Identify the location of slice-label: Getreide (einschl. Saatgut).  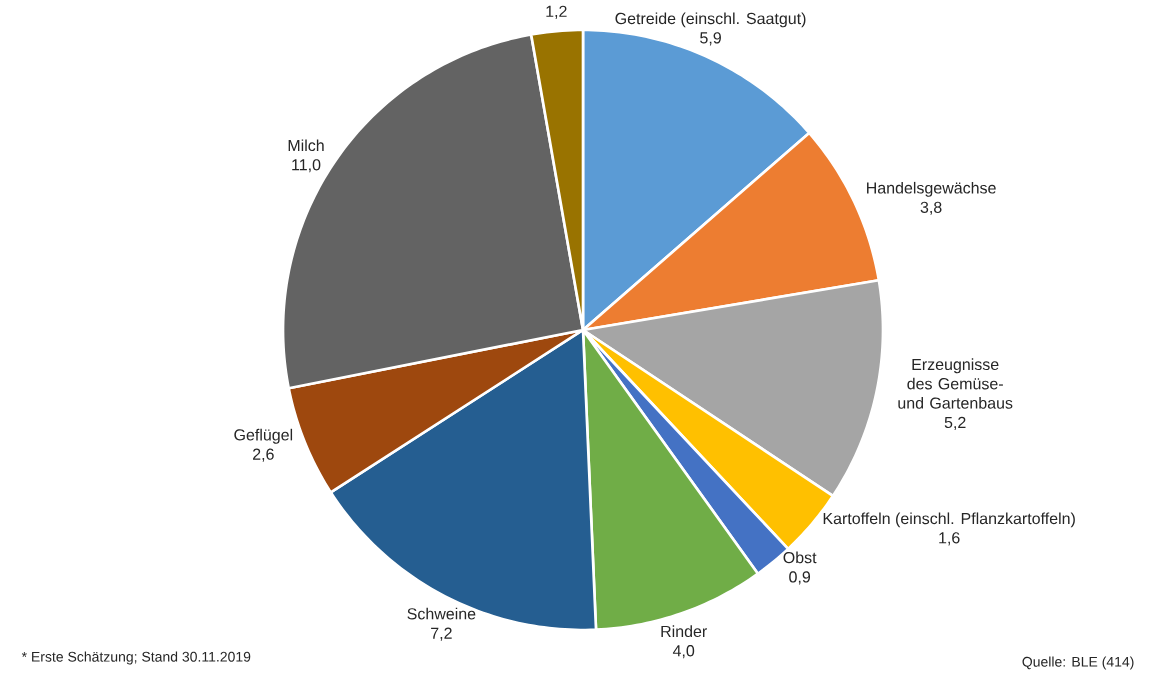
(710, 20).